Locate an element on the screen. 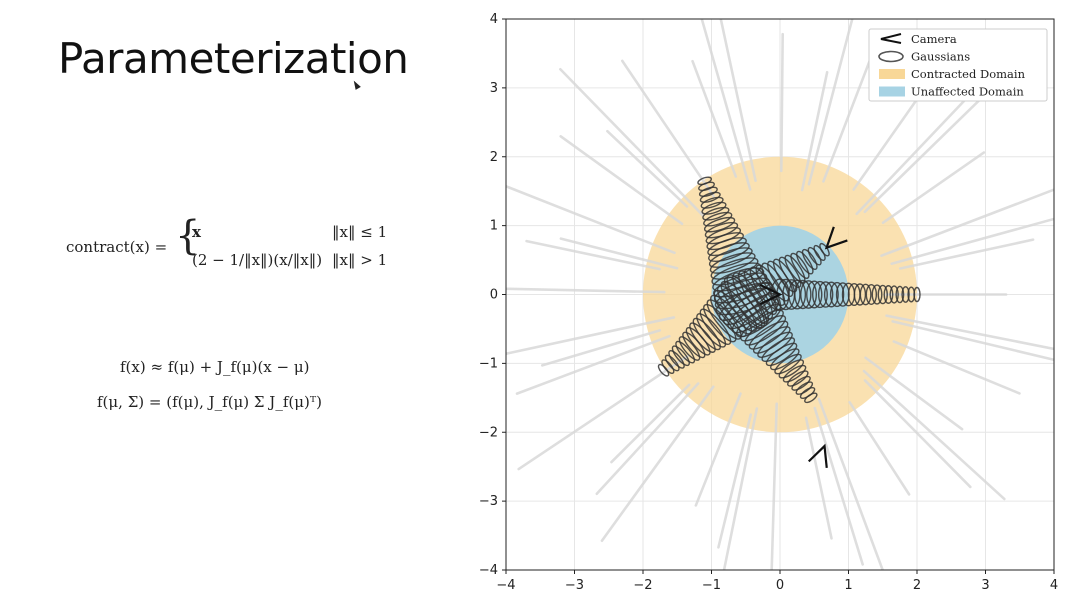 The image size is (1080, 608). x-tick-label: 1 is located at coordinates (848, 585).